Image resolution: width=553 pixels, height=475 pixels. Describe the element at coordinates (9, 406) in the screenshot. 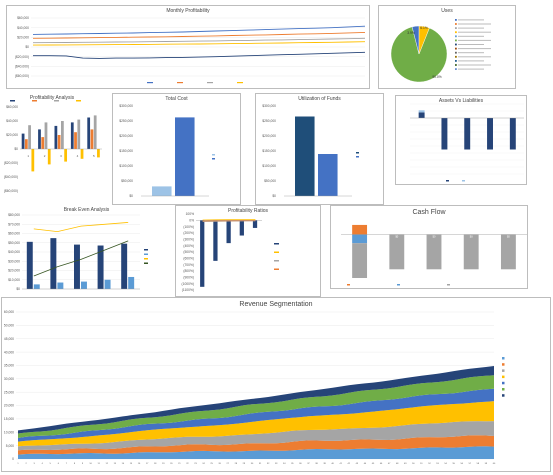

I see `revenue-segmentation-tick-label: 20,000` at that location.